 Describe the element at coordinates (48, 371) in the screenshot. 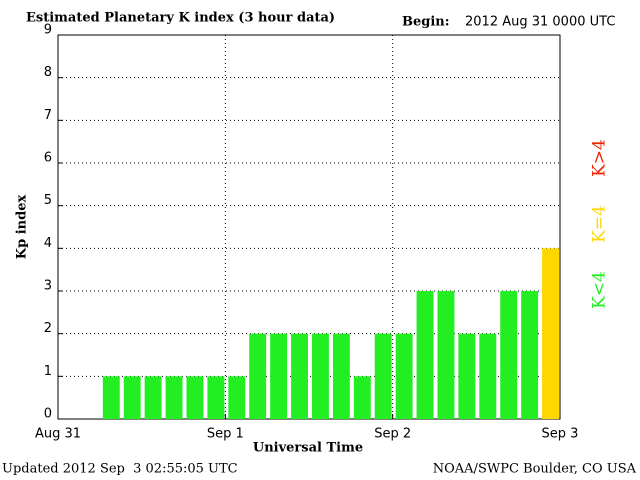

I see `y-tick-label: 1` at that location.